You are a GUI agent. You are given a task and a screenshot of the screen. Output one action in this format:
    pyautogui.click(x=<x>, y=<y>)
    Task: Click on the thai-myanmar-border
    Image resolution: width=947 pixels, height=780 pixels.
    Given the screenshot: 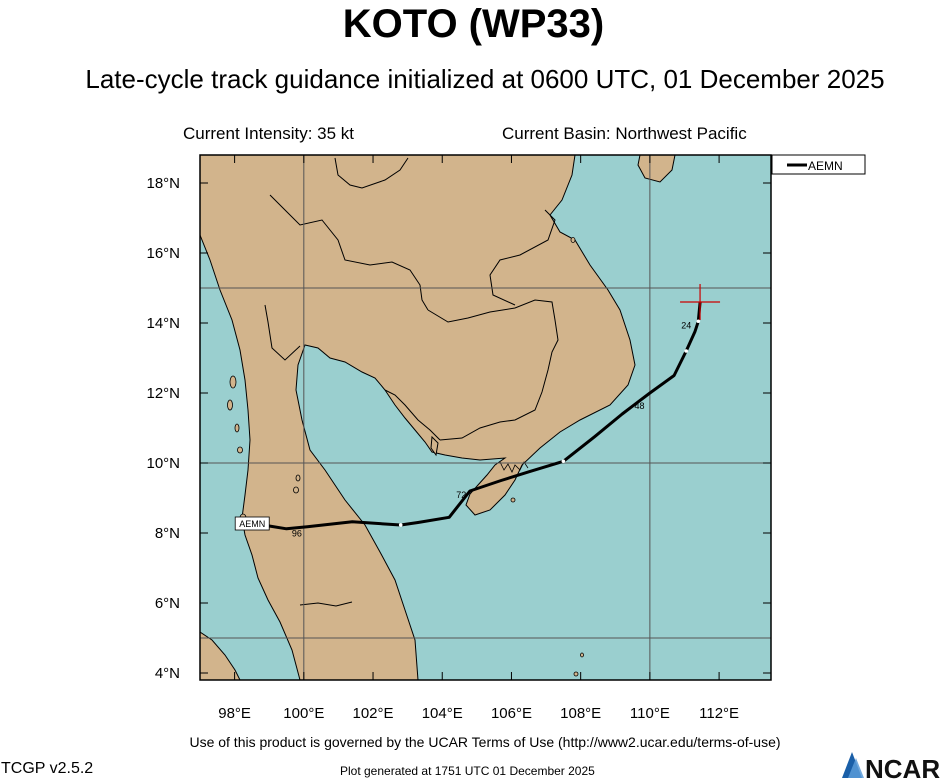 What is the action you would take?
    pyautogui.click(x=282, y=332)
    